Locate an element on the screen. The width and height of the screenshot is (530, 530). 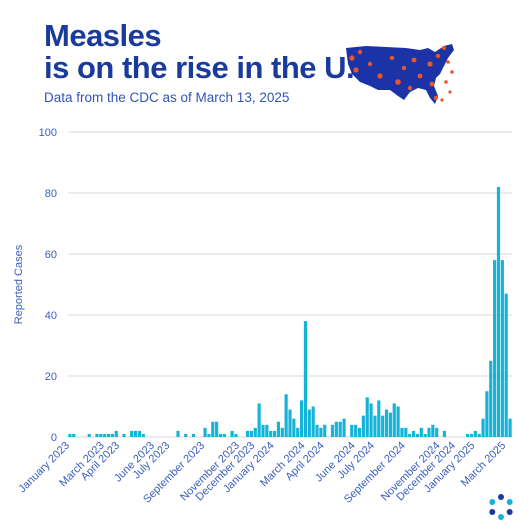
us-map-shape is located at coordinates (400, 74).